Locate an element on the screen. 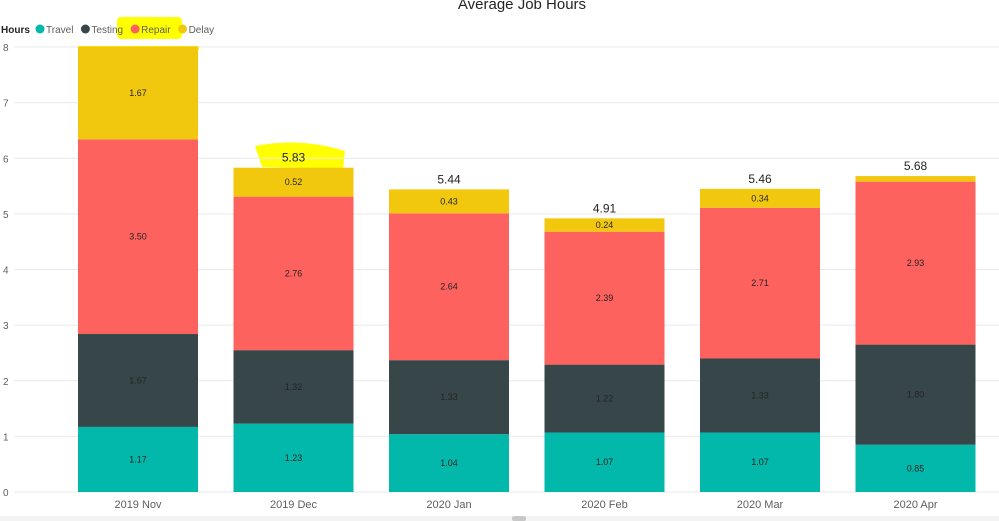  y-tick-label: 7 is located at coordinates (6, 104).